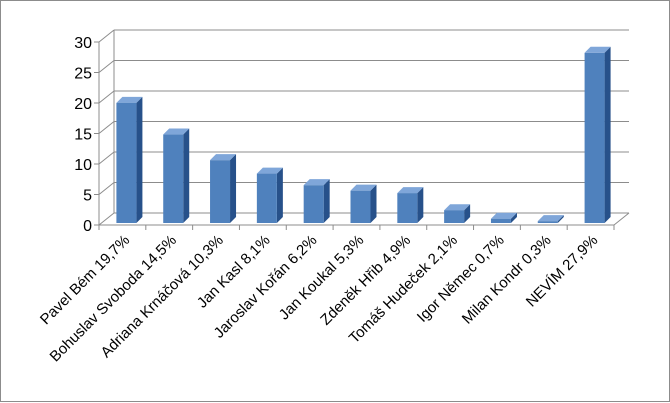  Describe the element at coordinates (83, 165) in the screenshot. I see `y-tick-label: 10` at that location.